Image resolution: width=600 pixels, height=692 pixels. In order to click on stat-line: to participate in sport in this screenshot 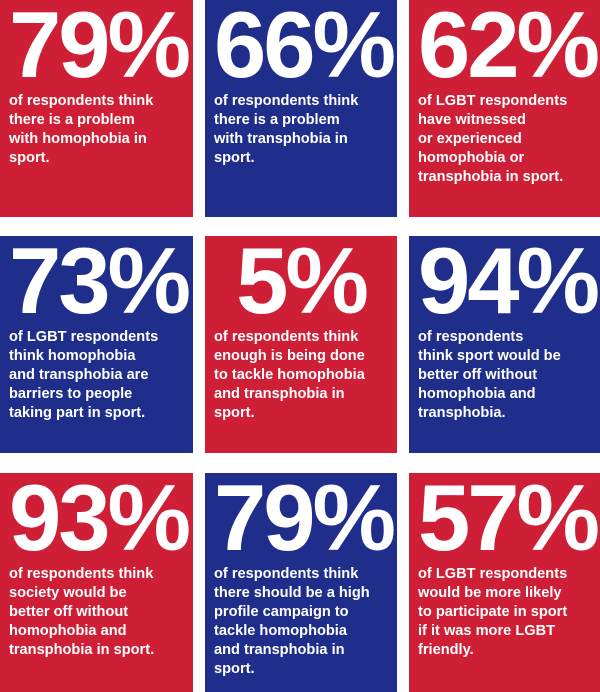, I will do `click(493, 612)`.